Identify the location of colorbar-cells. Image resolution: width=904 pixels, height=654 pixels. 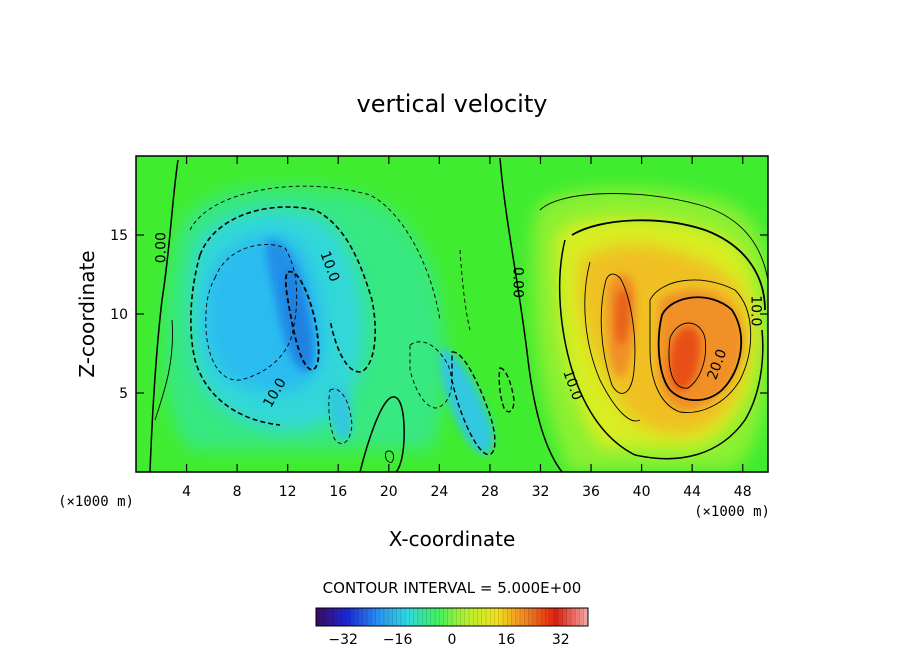
(452, 617).